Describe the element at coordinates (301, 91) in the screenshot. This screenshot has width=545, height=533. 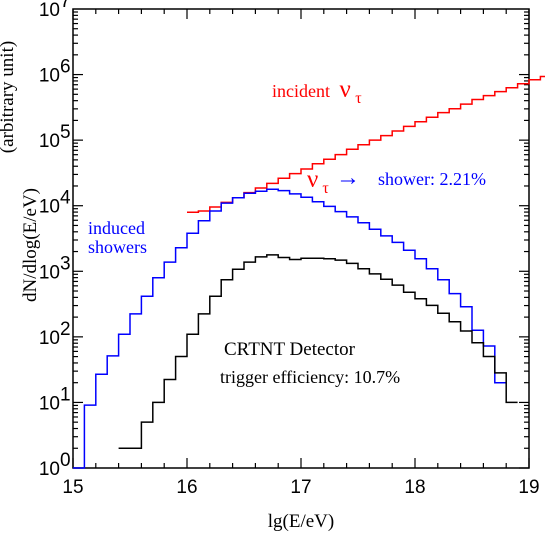
I see `incident-text: incident` at that location.